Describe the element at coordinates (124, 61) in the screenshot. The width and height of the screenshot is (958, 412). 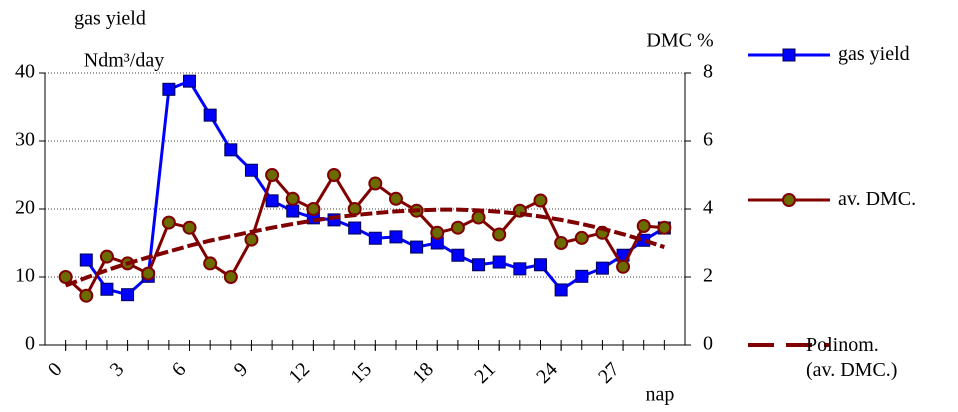
I see `y-title-unit: Ndm³/day` at that location.